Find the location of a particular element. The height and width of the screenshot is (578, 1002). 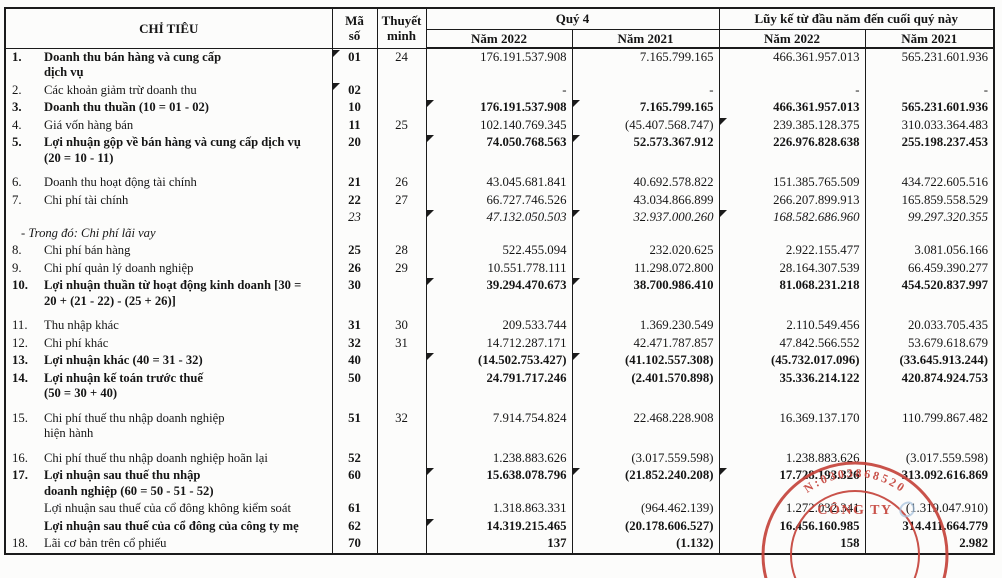

value-cell-q4-2022: 14.319.215.465 is located at coordinates (499, 526).